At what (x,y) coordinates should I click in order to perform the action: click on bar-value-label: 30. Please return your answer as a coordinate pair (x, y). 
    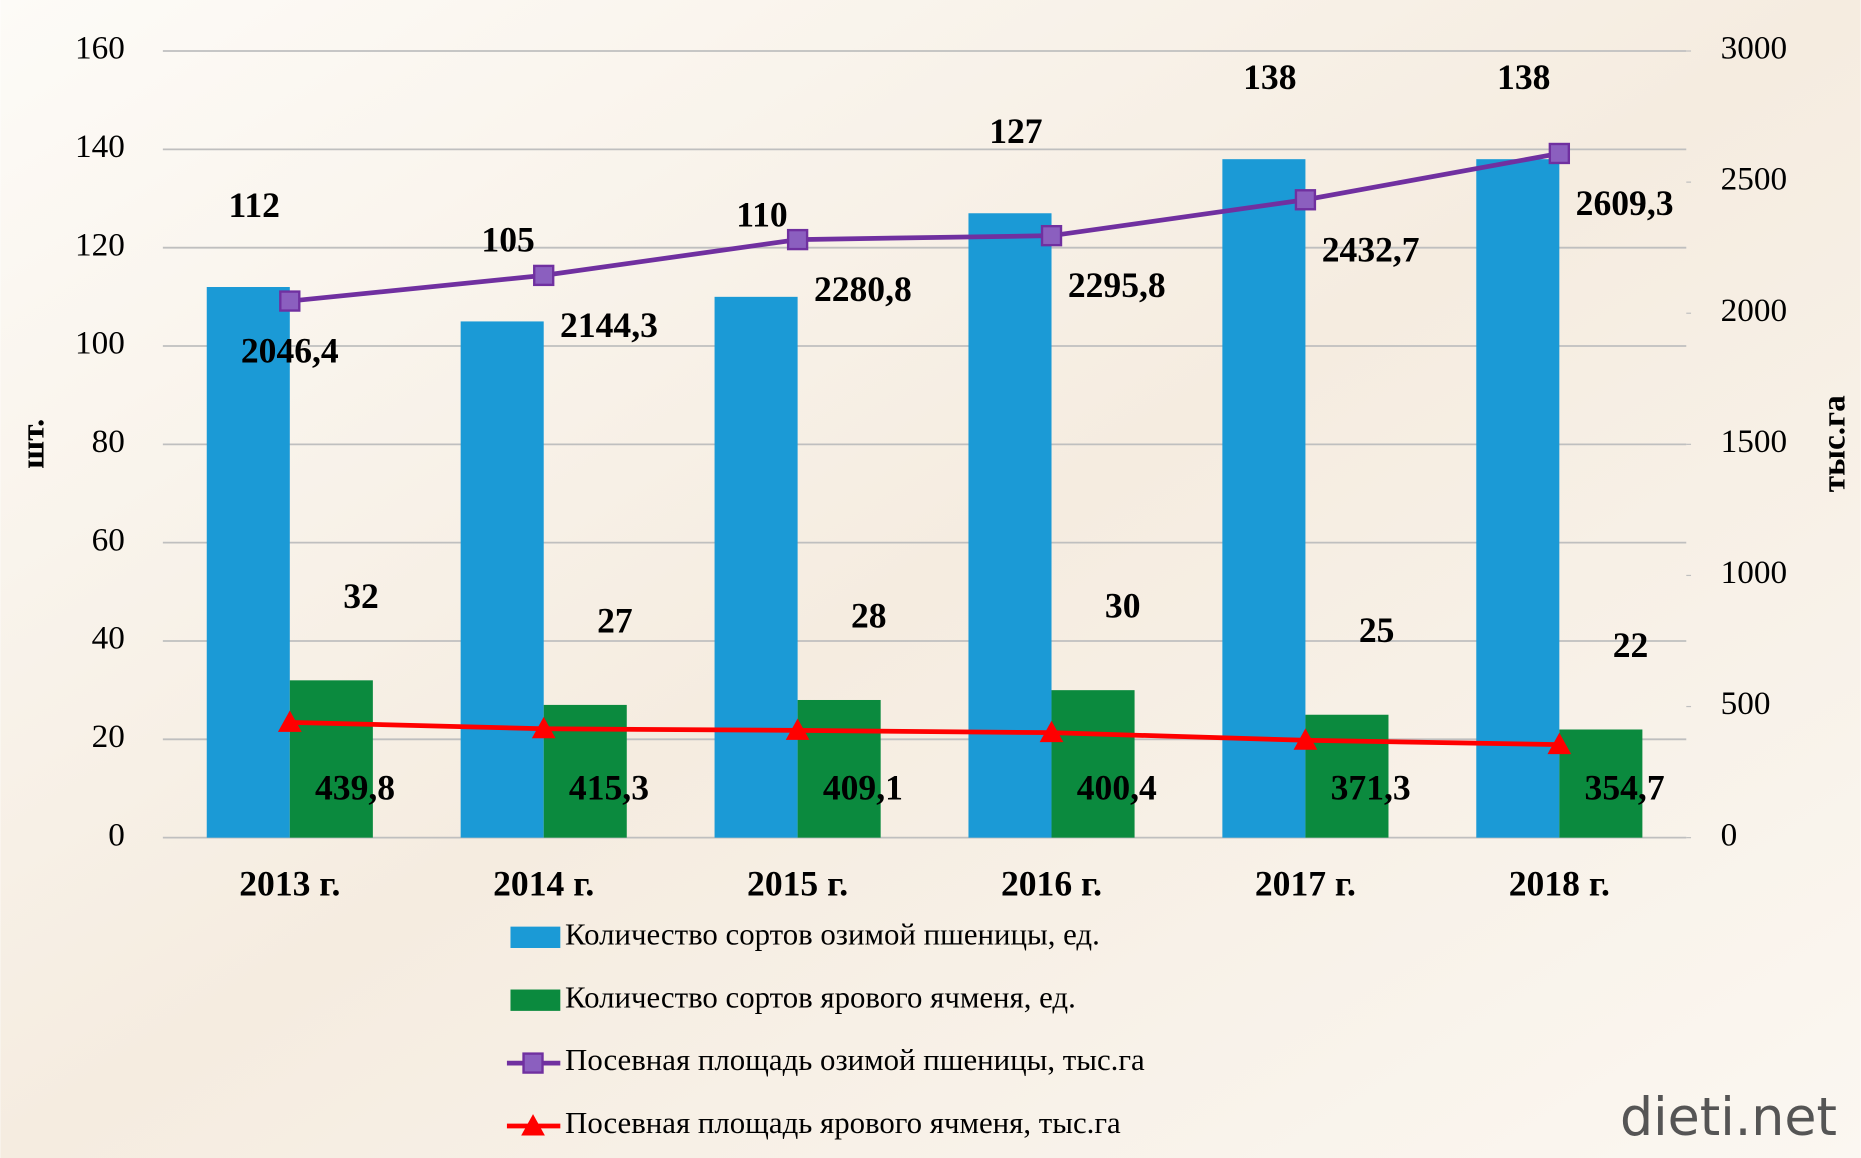
    Looking at the image, I should click on (1123, 606).